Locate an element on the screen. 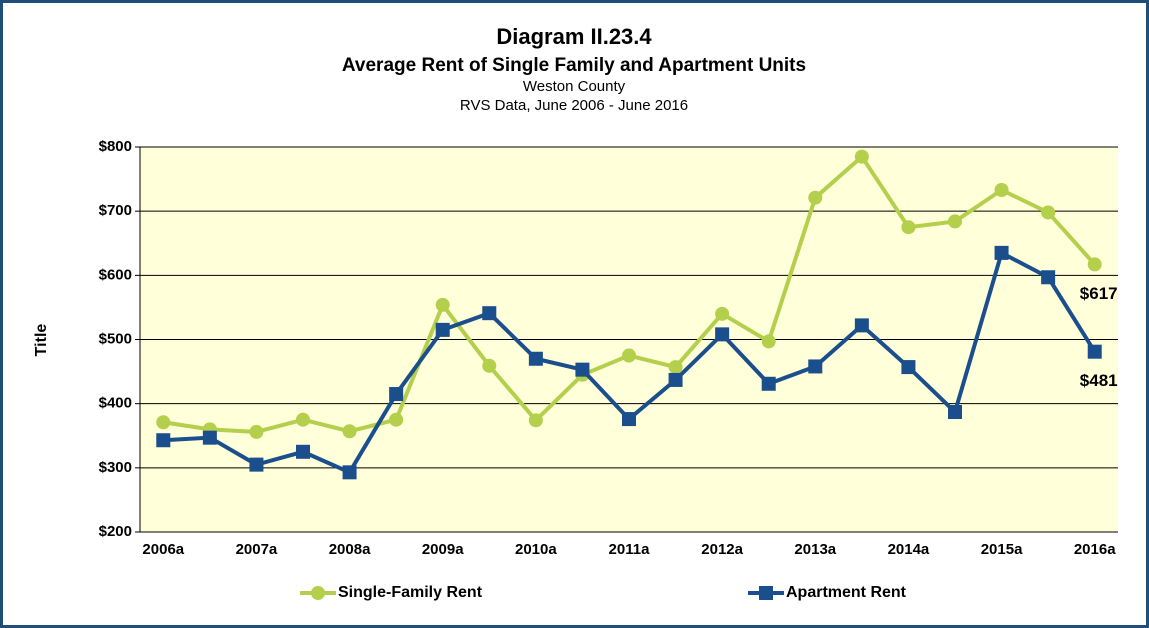 The height and width of the screenshot is (628, 1149). chart-title: Diagram II.23.4 is located at coordinates (574, 36).